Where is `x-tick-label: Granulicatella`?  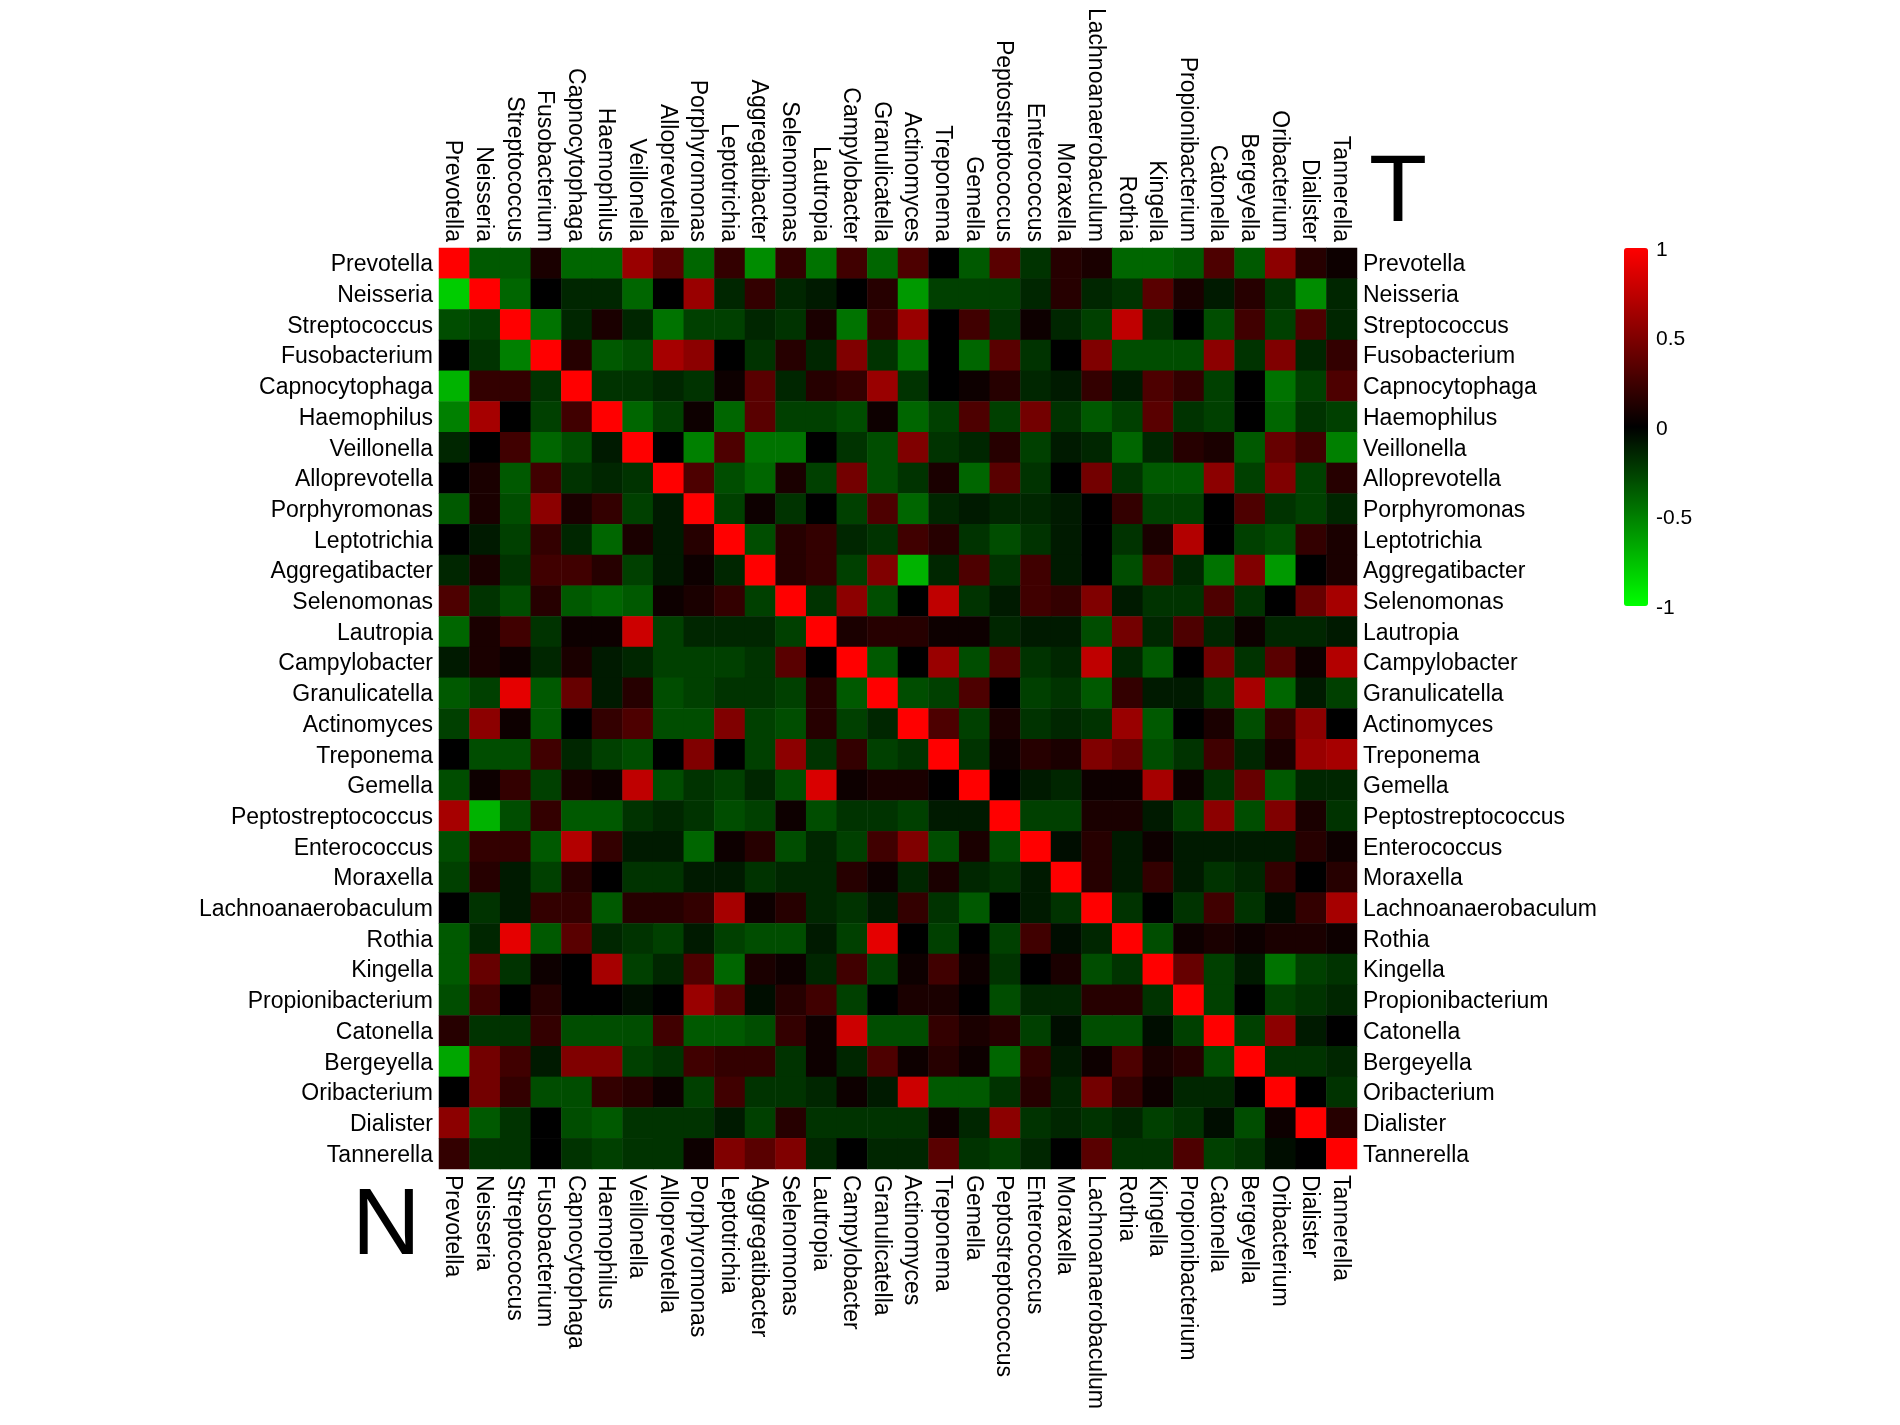 x-tick-label: Granulicatella is located at coordinates (882, 1245).